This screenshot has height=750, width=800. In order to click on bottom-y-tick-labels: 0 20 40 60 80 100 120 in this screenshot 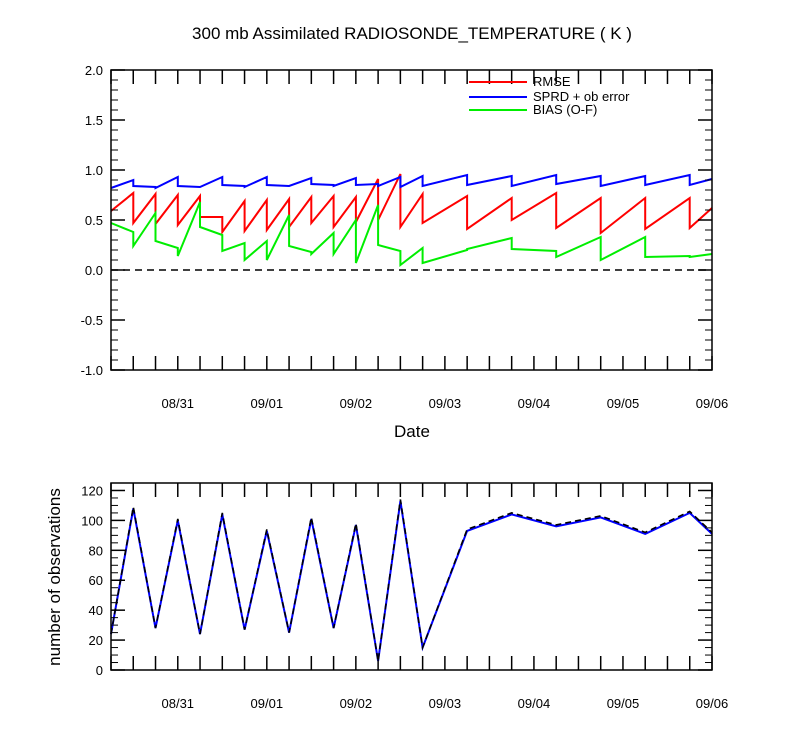, I will do `click(92, 580)`.